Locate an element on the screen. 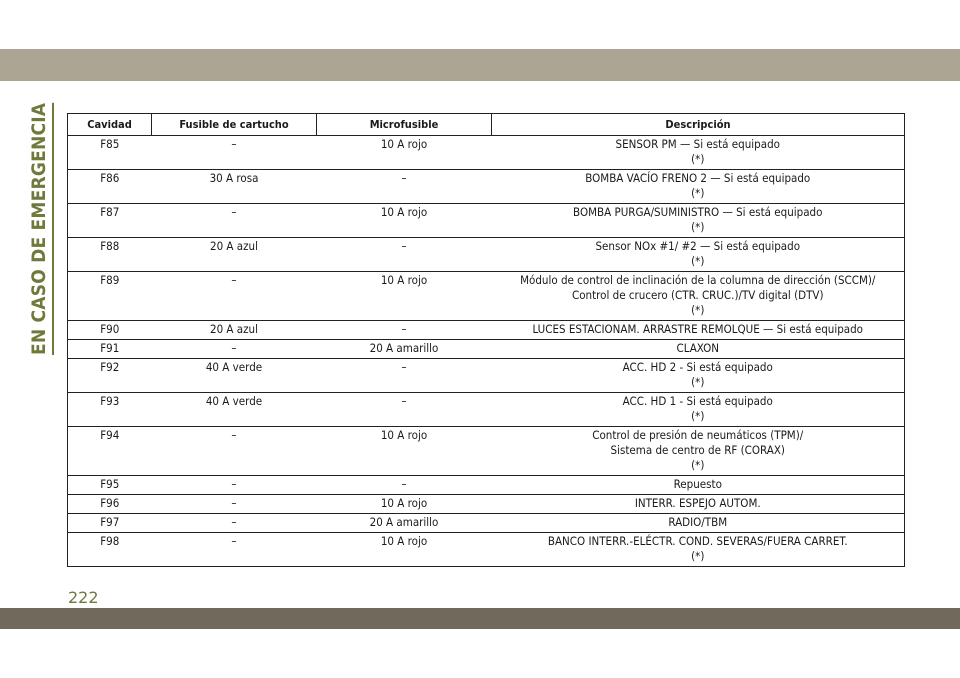 This screenshot has width=960, height=678. description-line: Repuesto is located at coordinates (697, 484).